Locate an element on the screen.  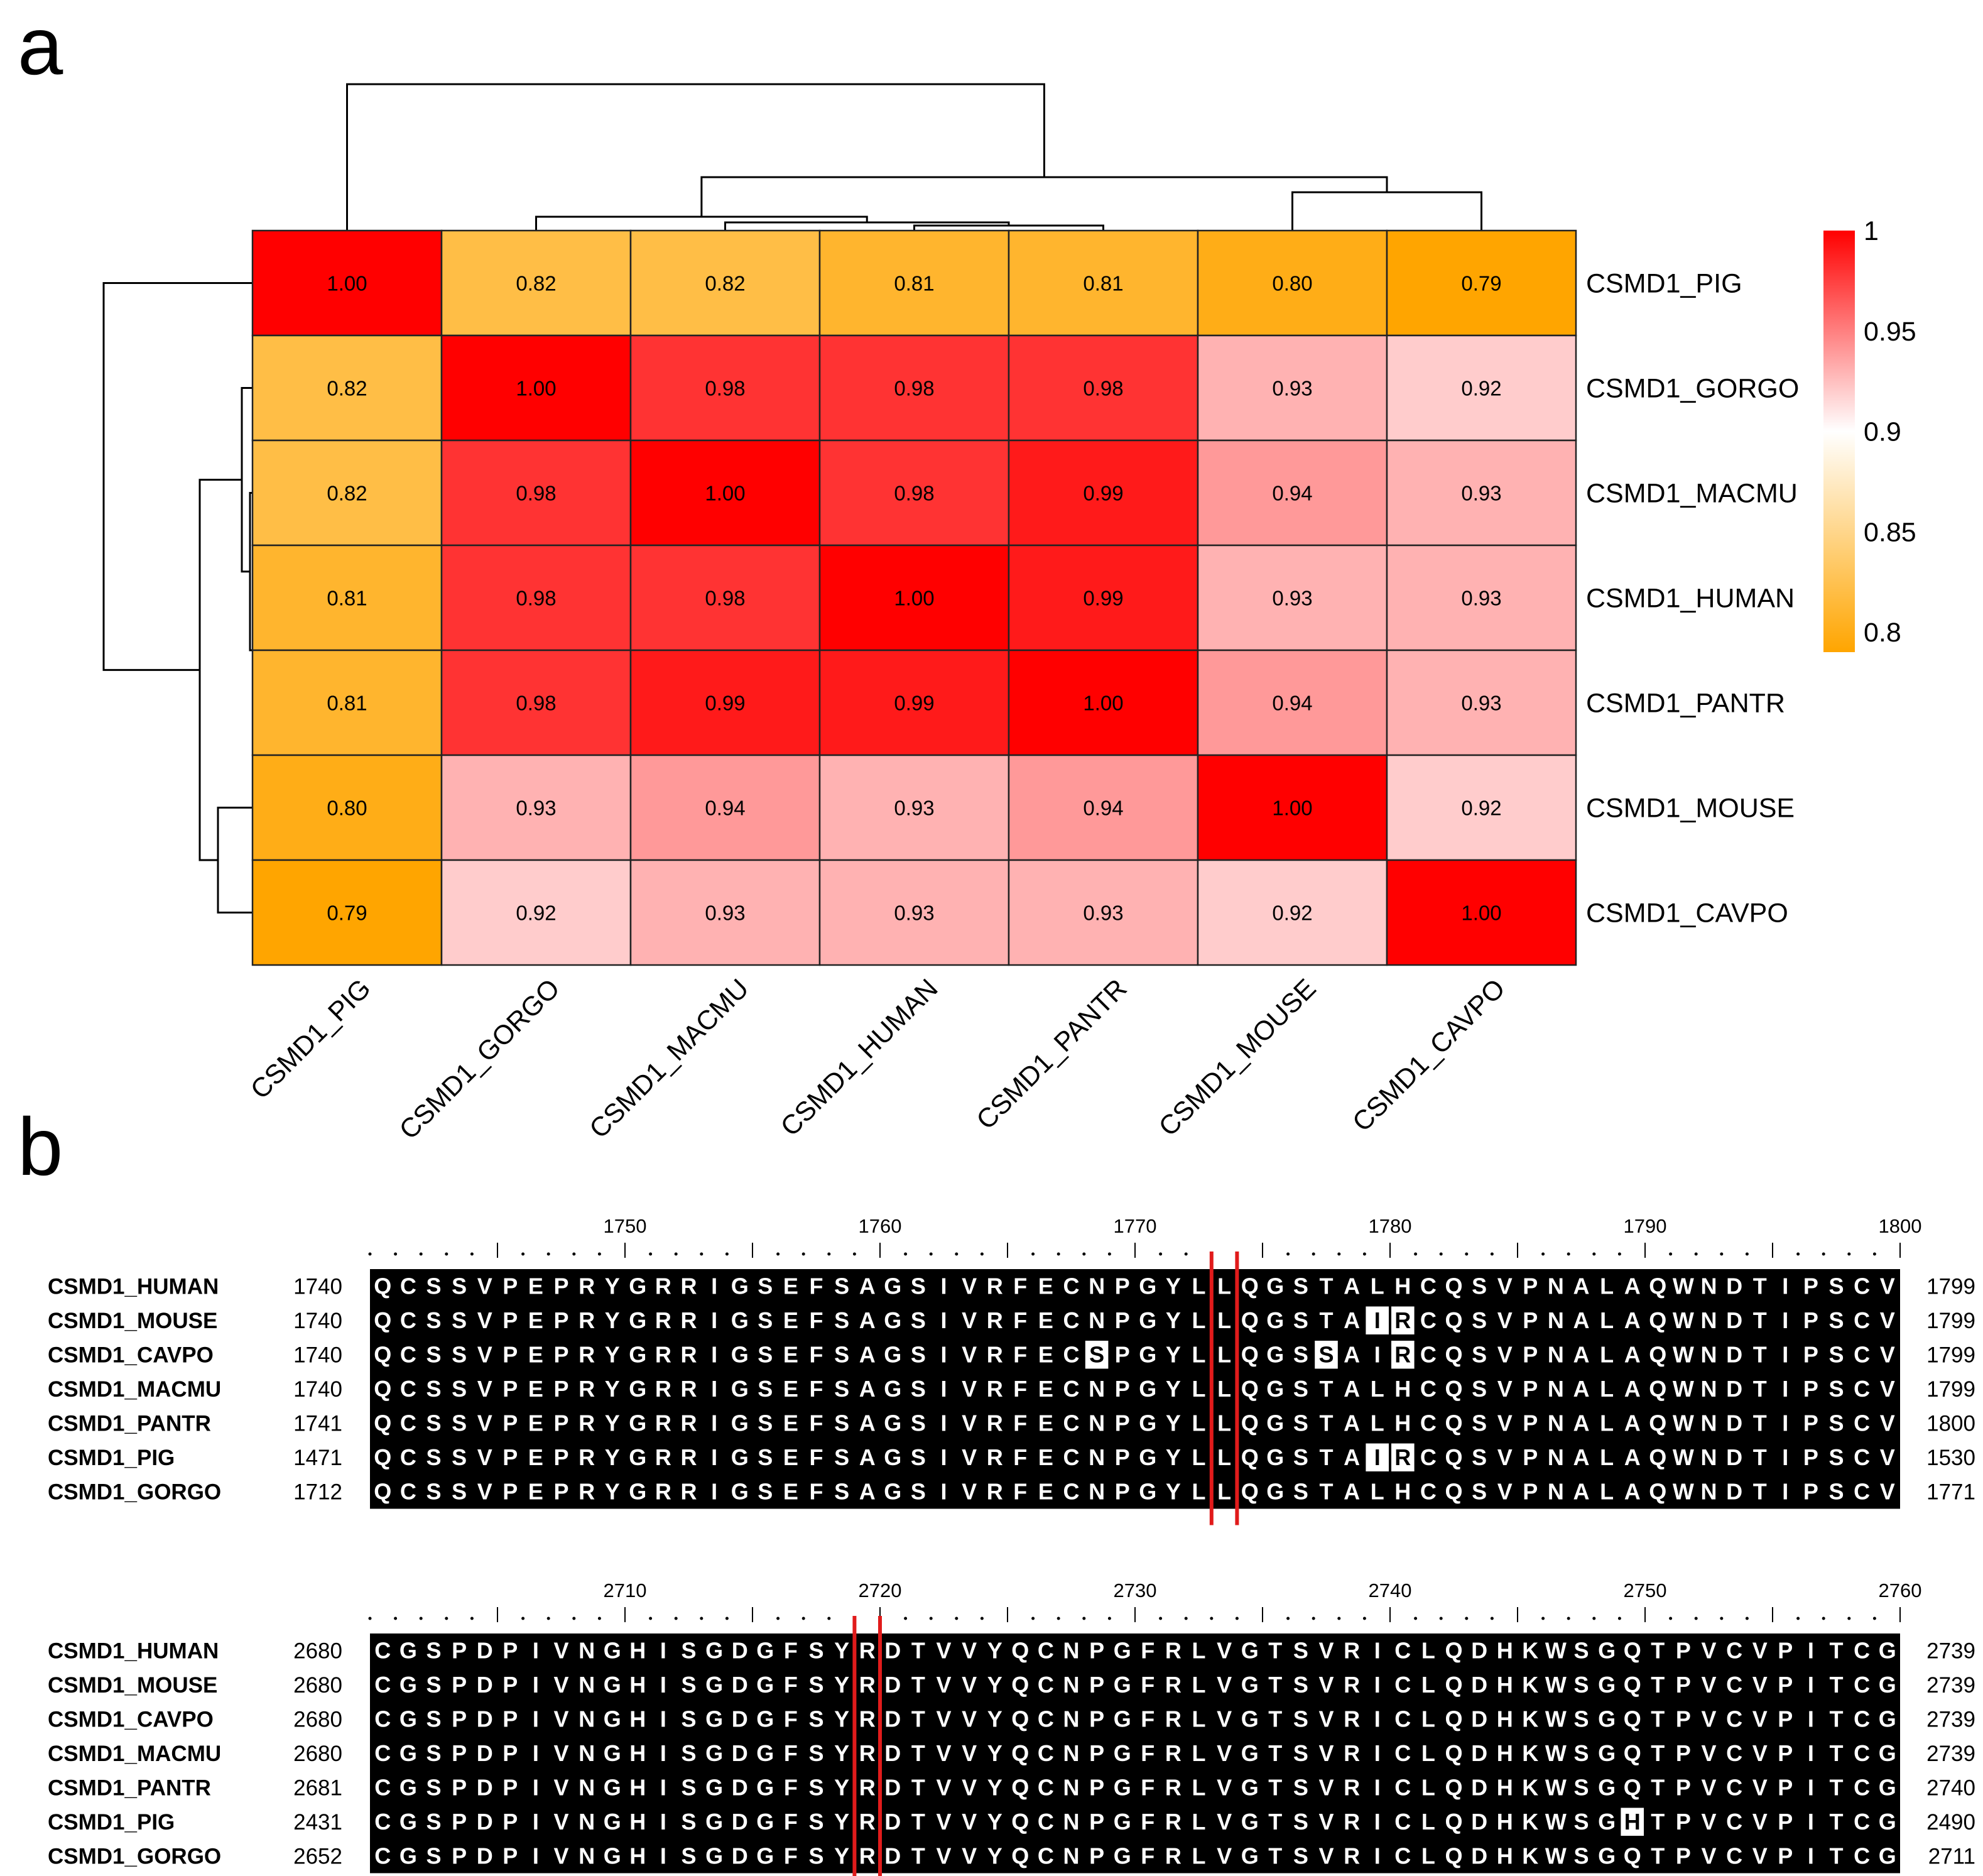
row-dendrogram is located at coordinates (179, 598).